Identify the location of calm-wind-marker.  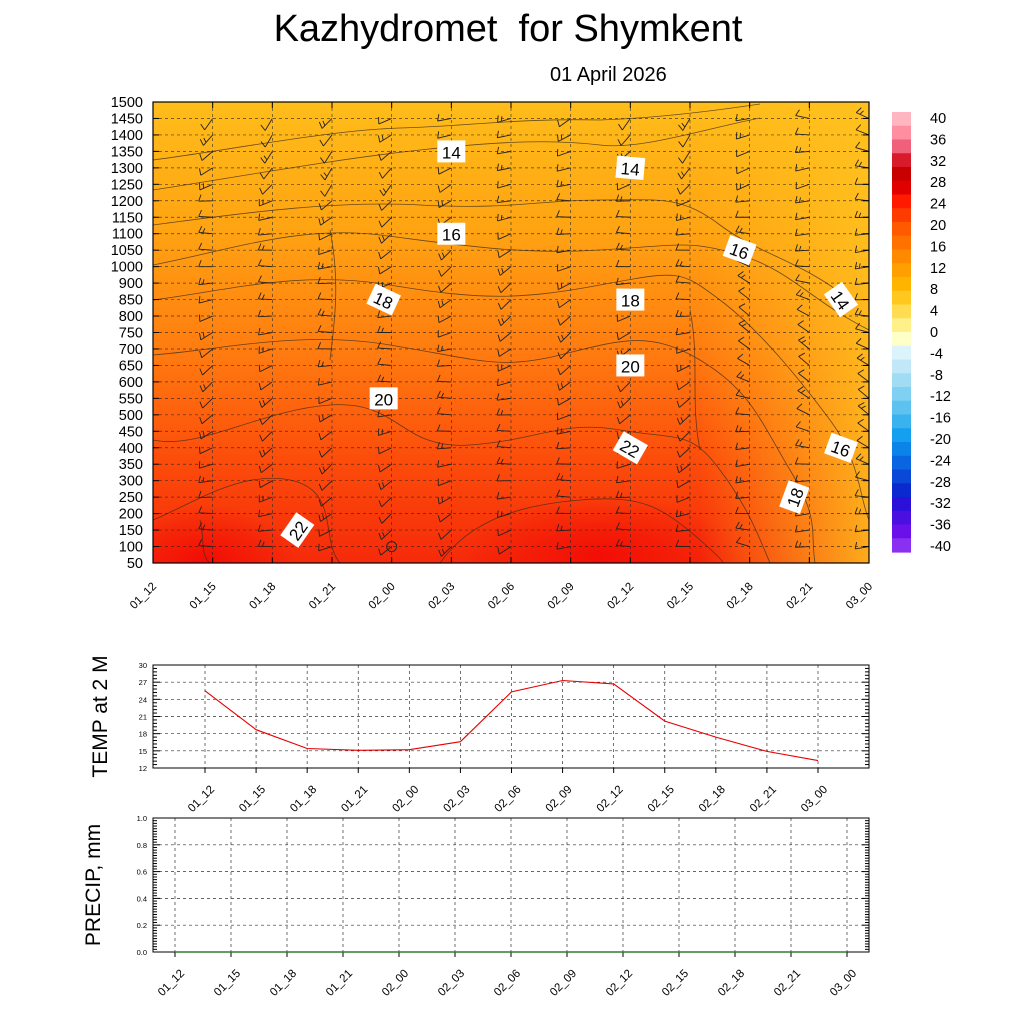
(392, 546).